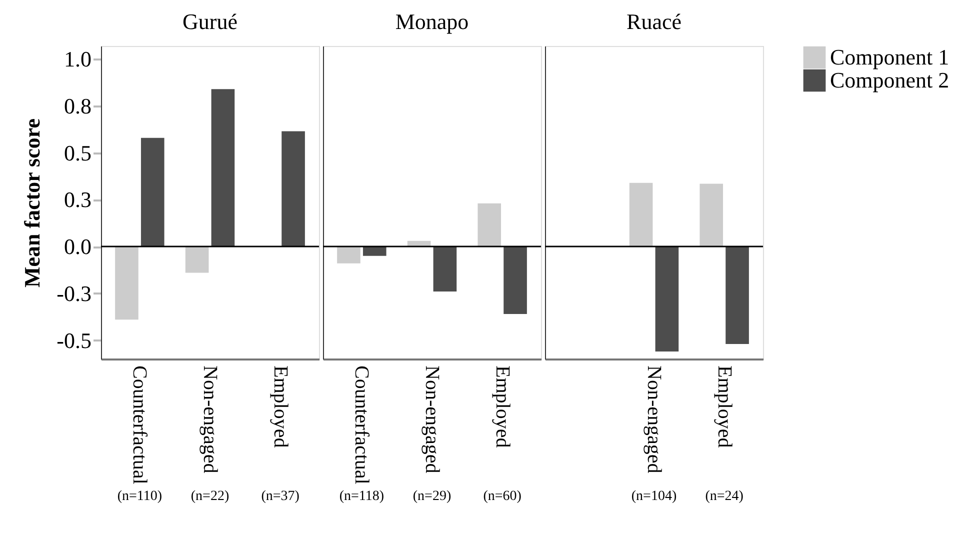 The width and height of the screenshot is (970, 547). I want to click on text: (n=110), so click(139, 496).